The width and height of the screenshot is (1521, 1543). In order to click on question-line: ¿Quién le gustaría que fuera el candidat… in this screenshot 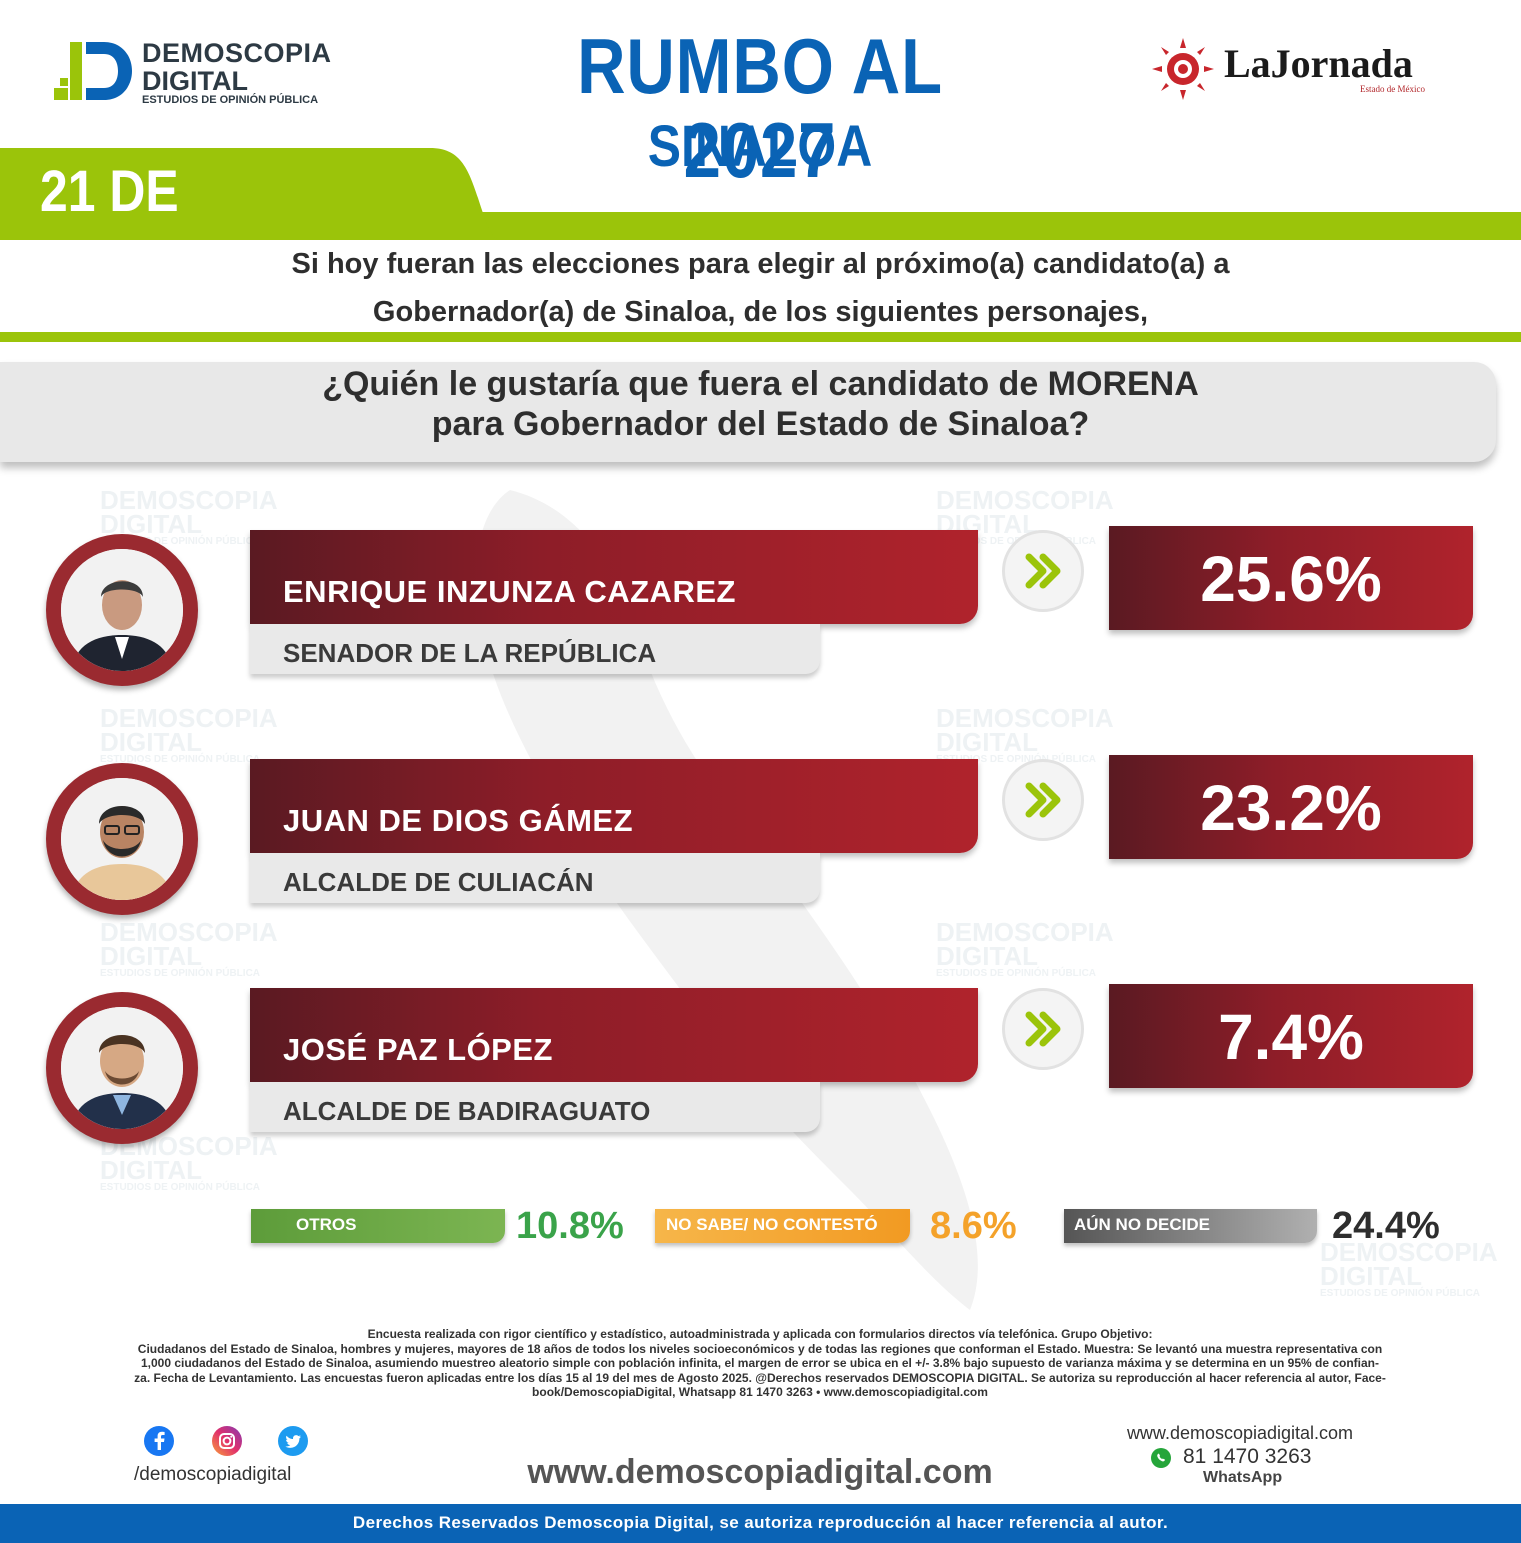, I will do `click(760, 384)`.